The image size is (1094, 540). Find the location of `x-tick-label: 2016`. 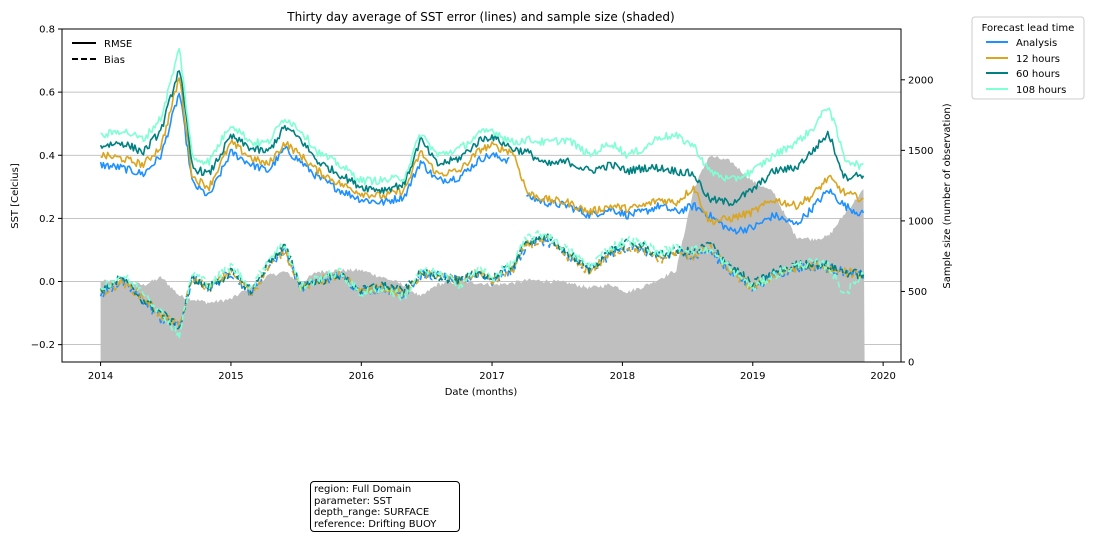

x-tick-label: 2016 is located at coordinates (361, 376).